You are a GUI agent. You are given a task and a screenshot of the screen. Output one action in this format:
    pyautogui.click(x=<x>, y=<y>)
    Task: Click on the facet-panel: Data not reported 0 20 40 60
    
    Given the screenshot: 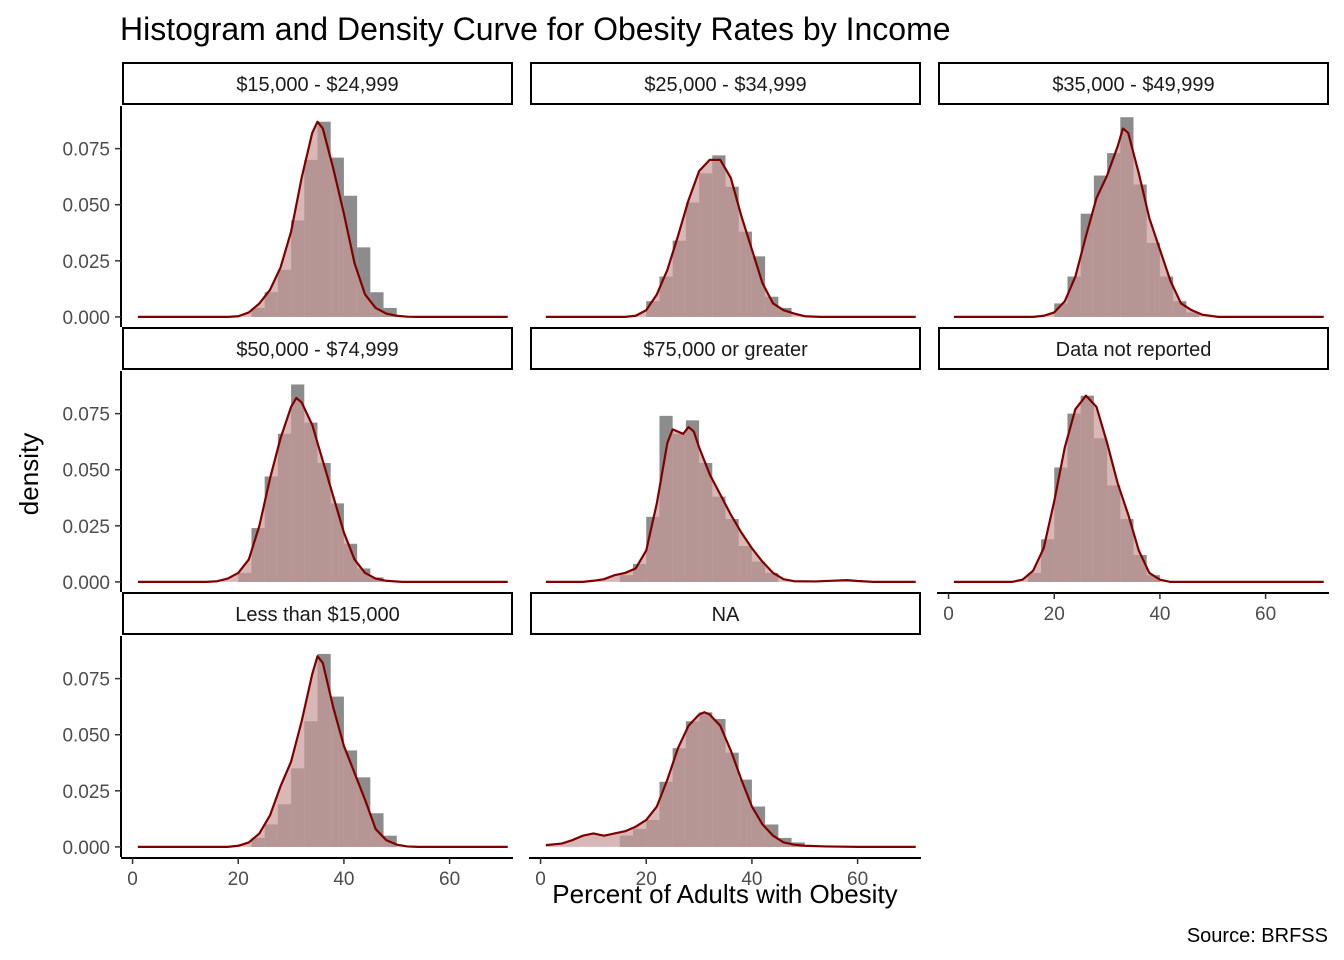 What is the action you would take?
    pyautogui.click(x=1133, y=476)
    